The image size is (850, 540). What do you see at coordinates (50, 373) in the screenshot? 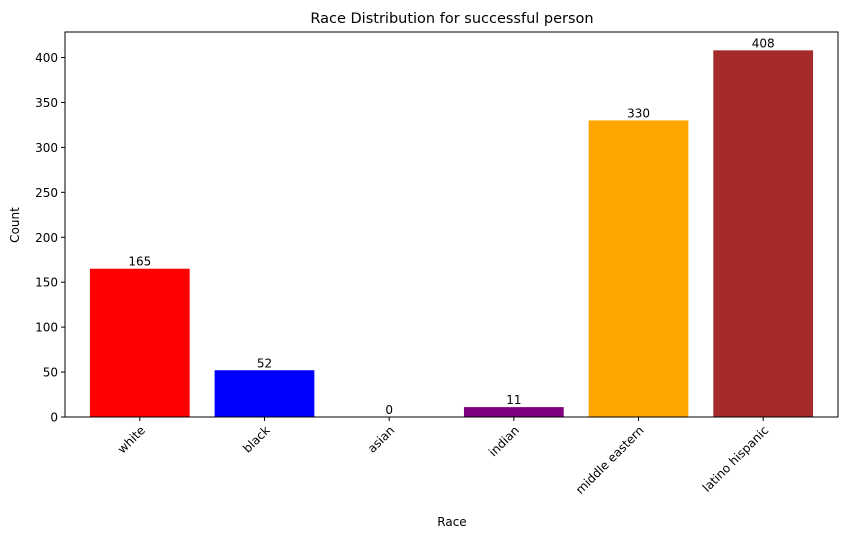
I see `y-tick-label: 50` at bounding box center [50, 373].